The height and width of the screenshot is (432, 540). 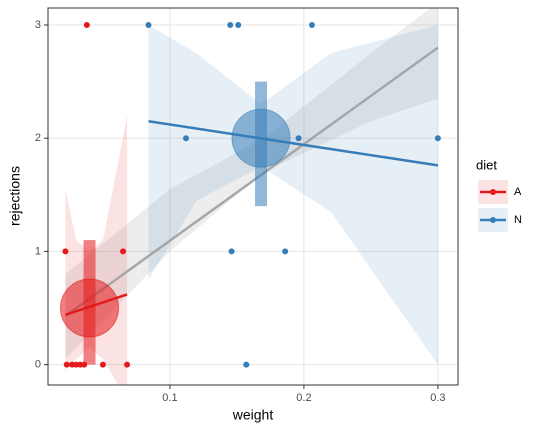 What do you see at coordinates (486, 164) in the screenshot?
I see `legend-title: diet` at bounding box center [486, 164].